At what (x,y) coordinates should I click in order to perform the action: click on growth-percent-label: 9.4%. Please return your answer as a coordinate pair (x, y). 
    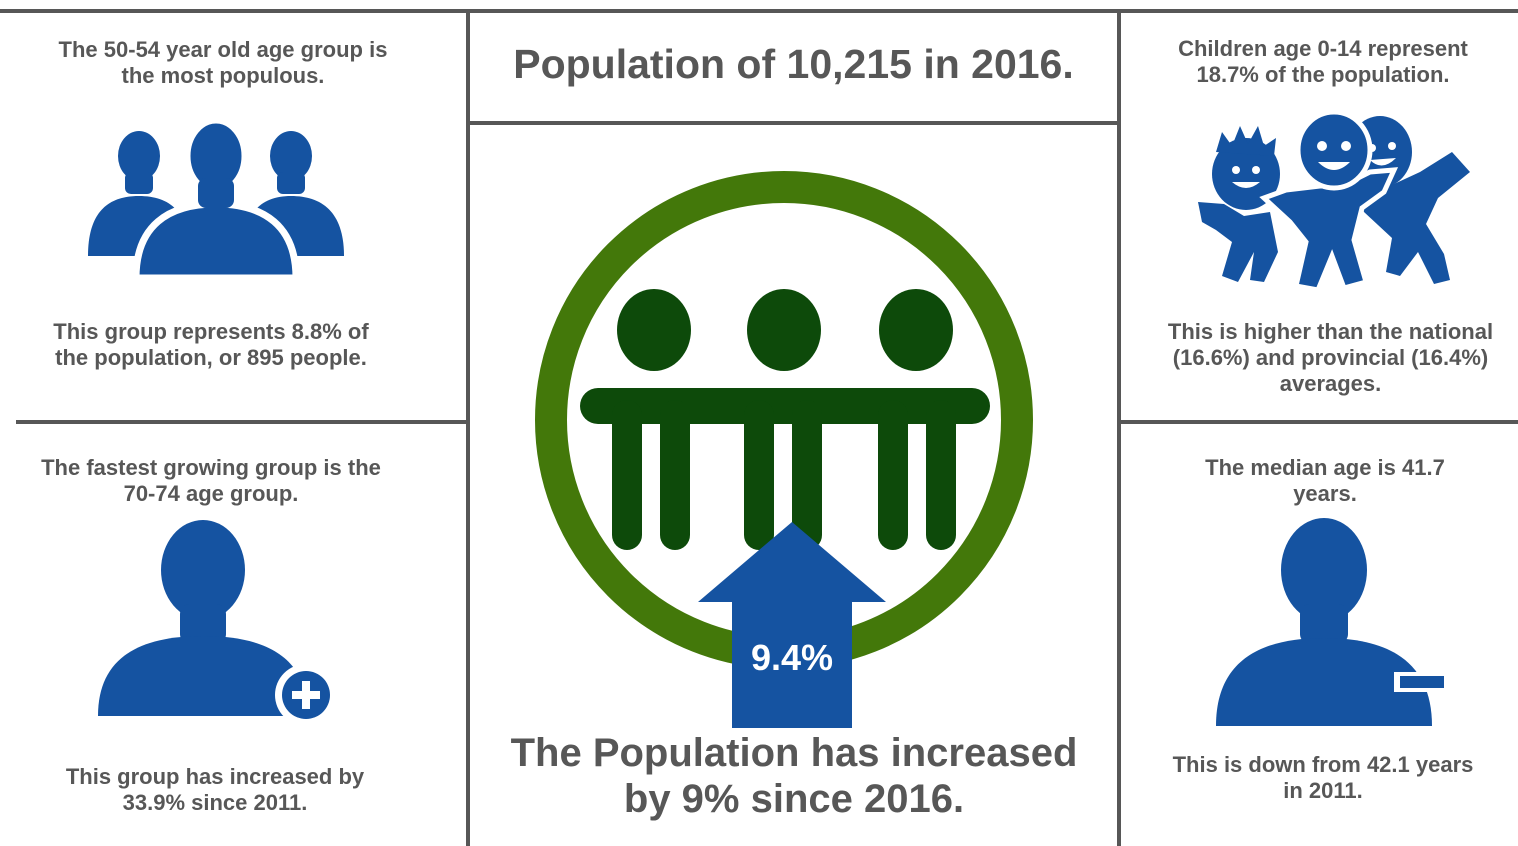
    Looking at the image, I should click on (792, 657).